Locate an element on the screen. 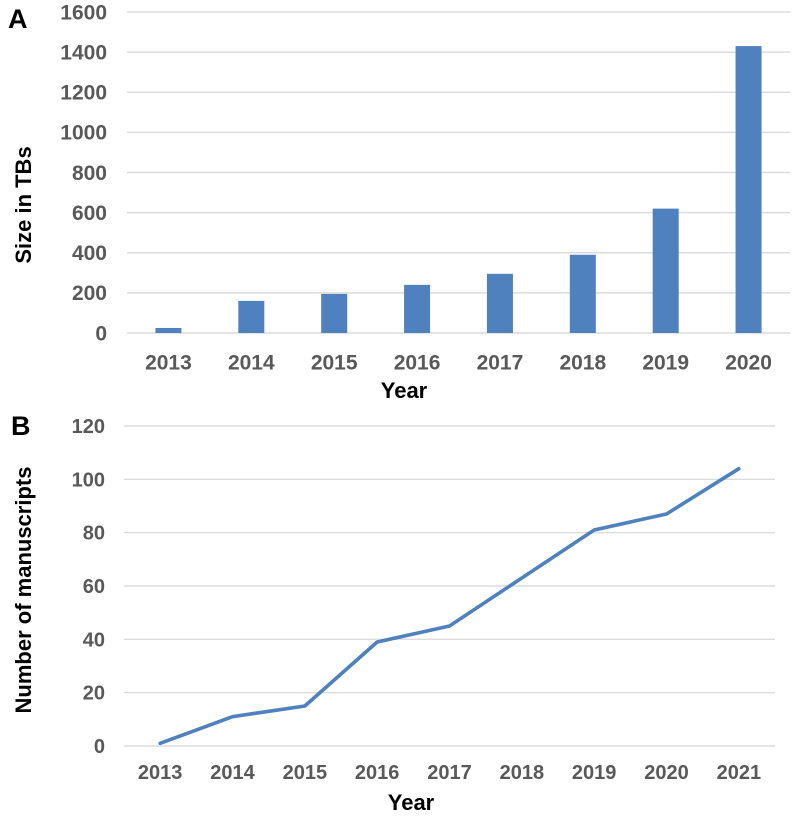 The width and height of the screenshot is (795, 817). panel-b-y-axis-title: Number of manuscripts is located at coordinates (23, 590).